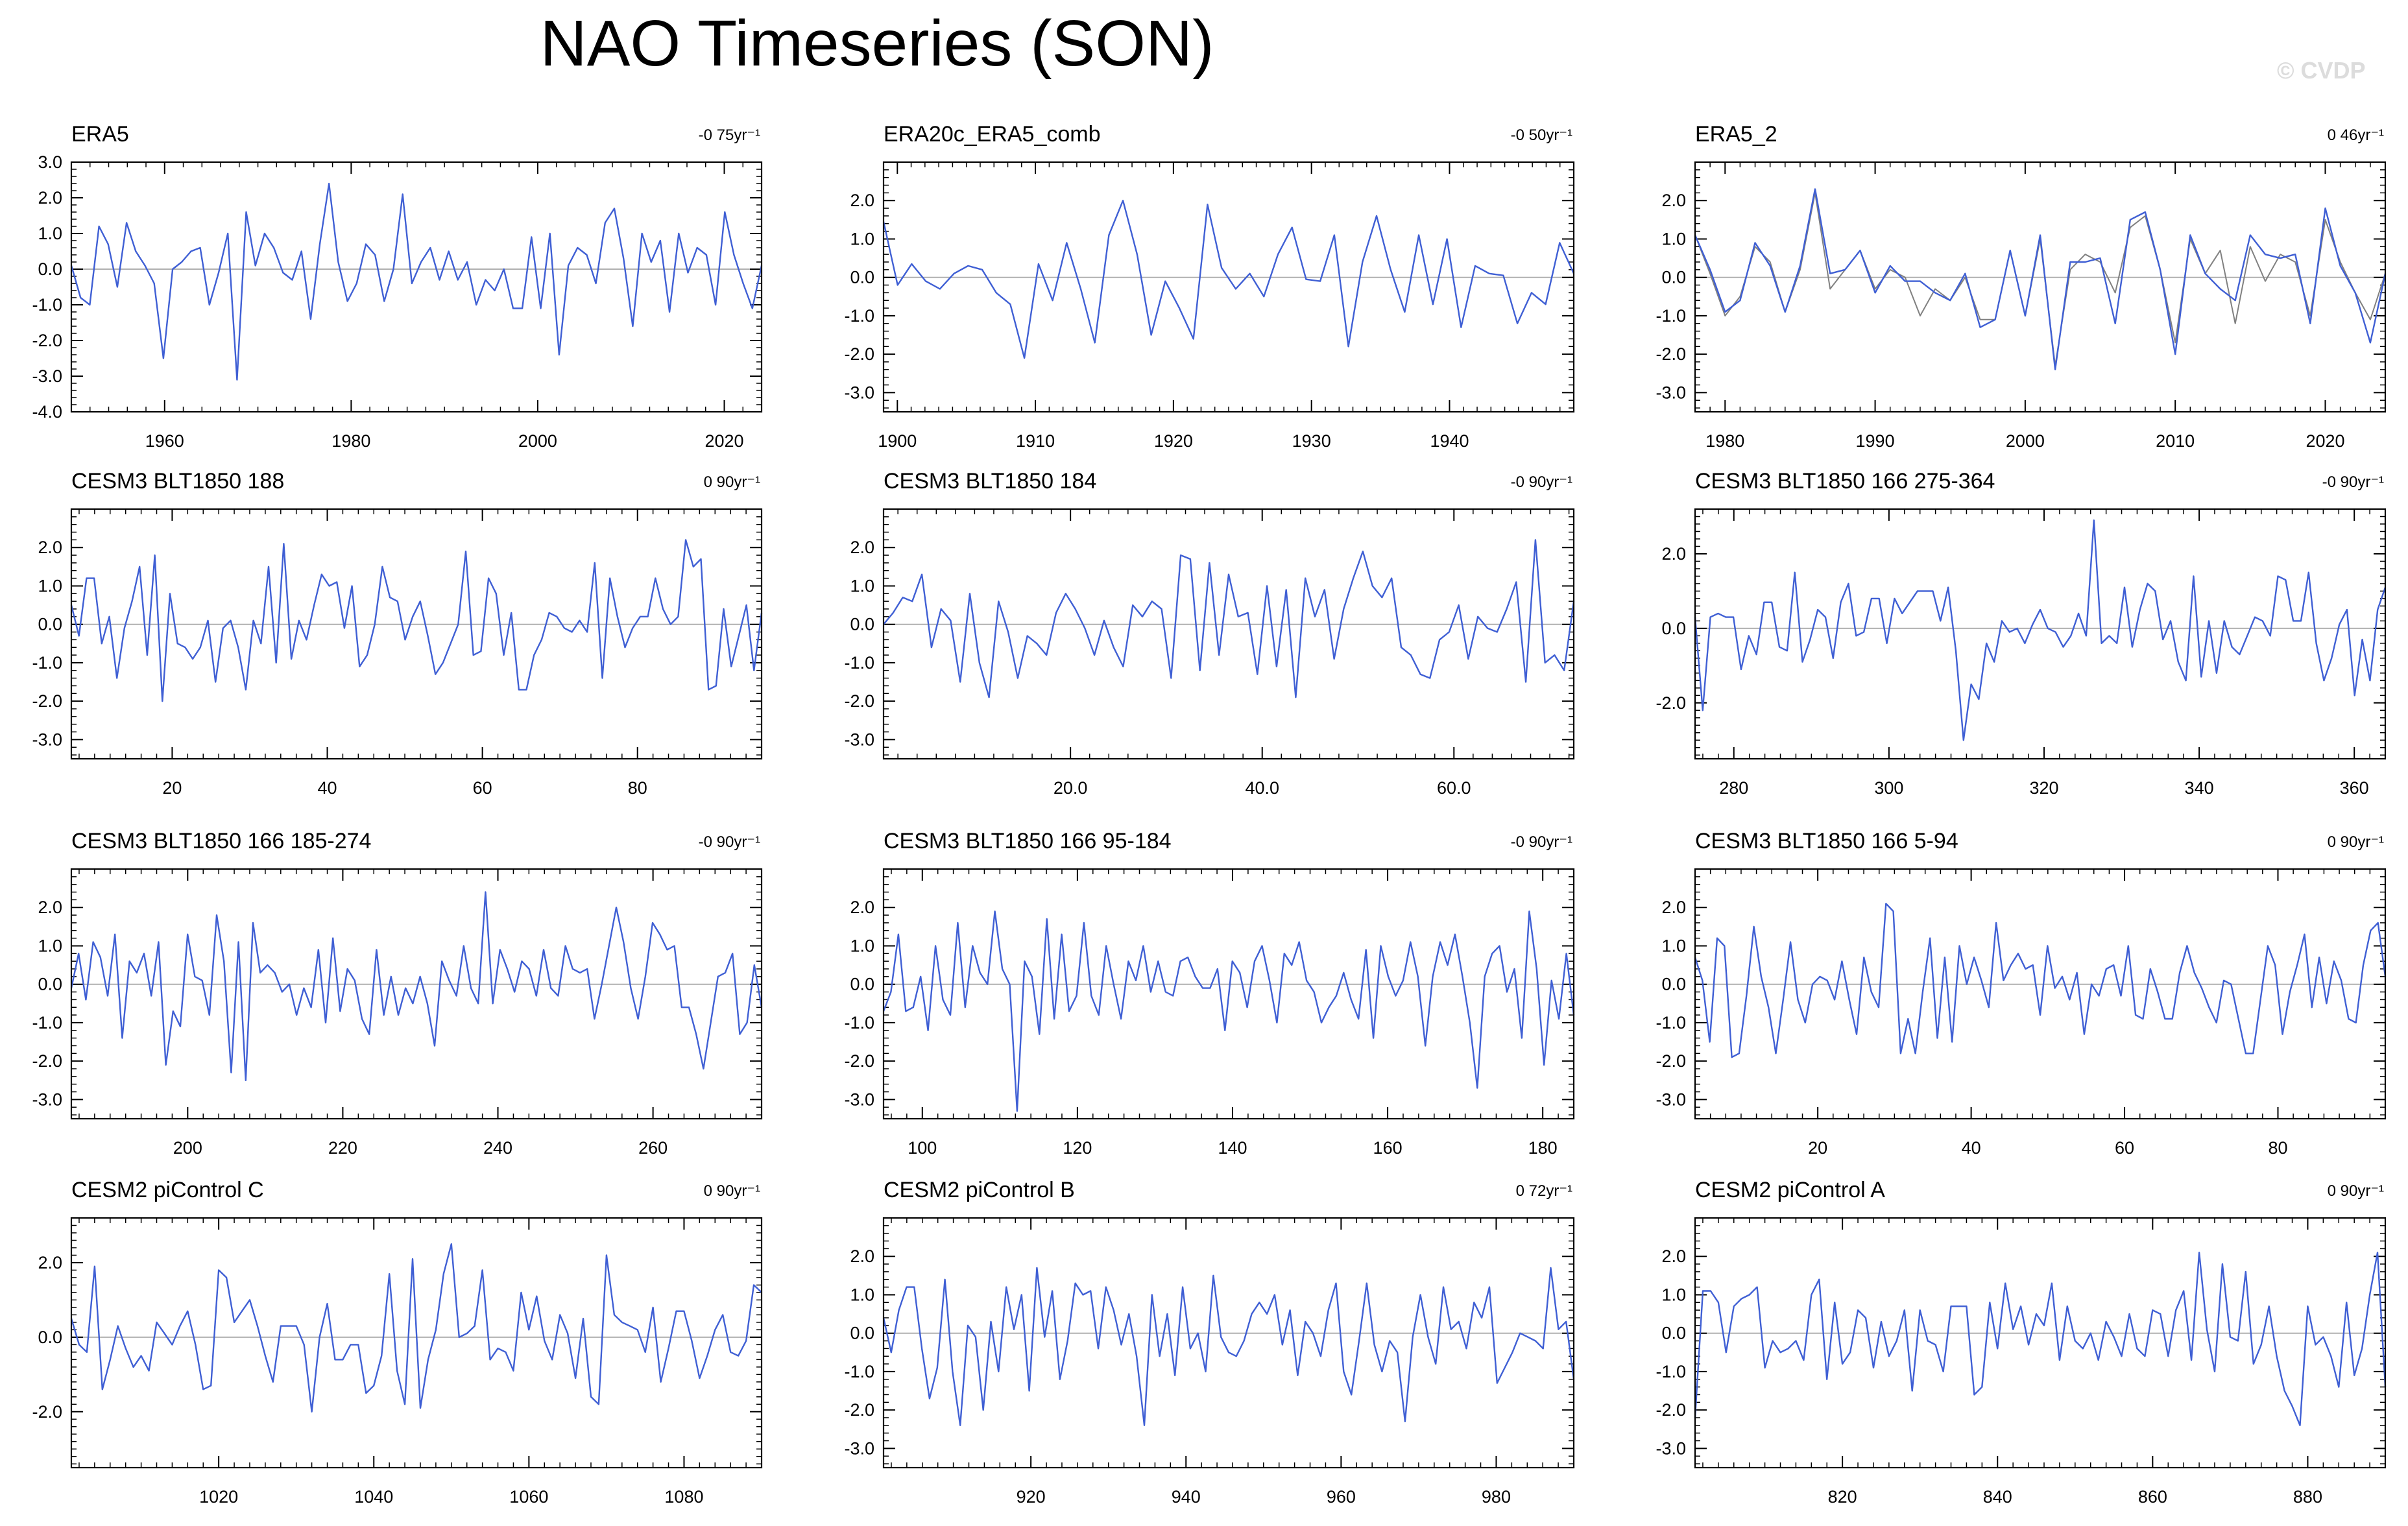 Image resolution: width=2408 pixels, height=1526 pixels. Describe the element at coordinates (100, 134) in the screenshot. I see `panel-title: ERA5` at that location.